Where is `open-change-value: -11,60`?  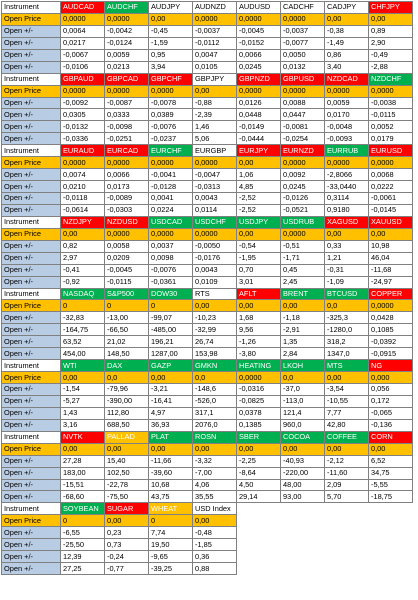 open-change-value: -11,60 is located at coordinates (346, 473).